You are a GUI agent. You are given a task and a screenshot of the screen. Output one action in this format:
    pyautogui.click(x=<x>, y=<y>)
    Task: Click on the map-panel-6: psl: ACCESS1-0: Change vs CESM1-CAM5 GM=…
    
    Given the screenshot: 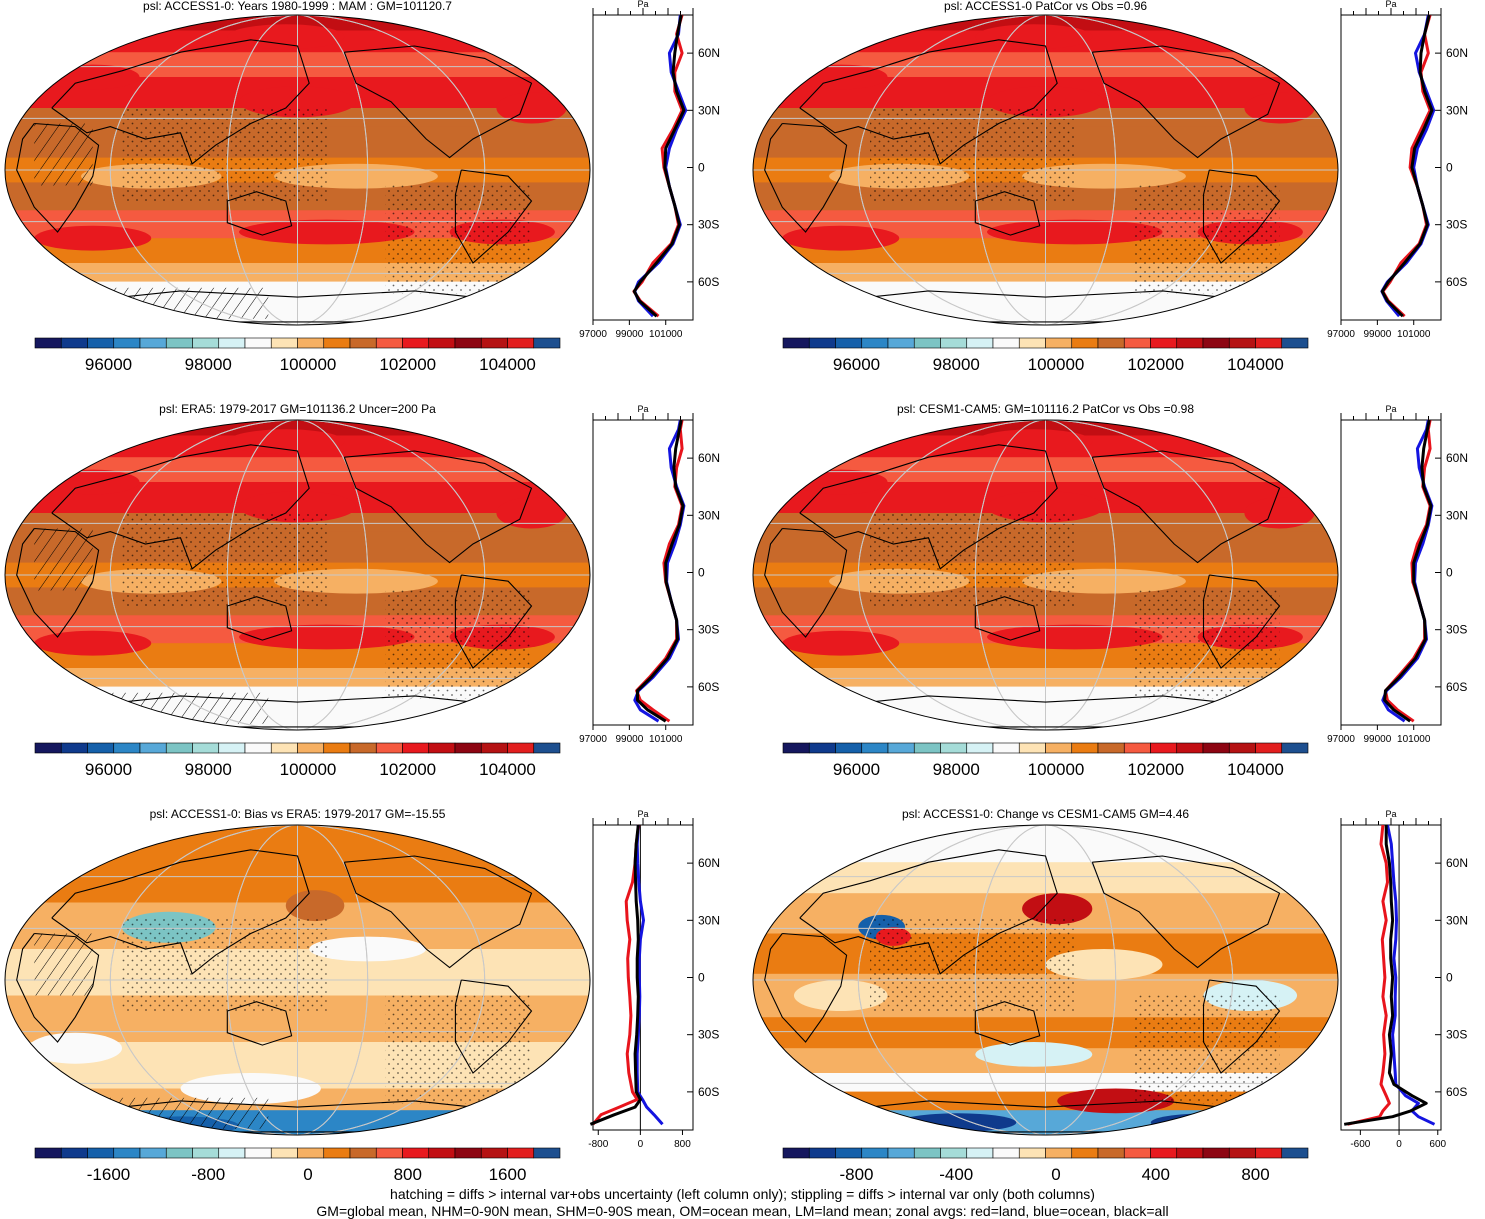 What is the action you would take?
    pyautogui.click(x=1045, y=971)
    